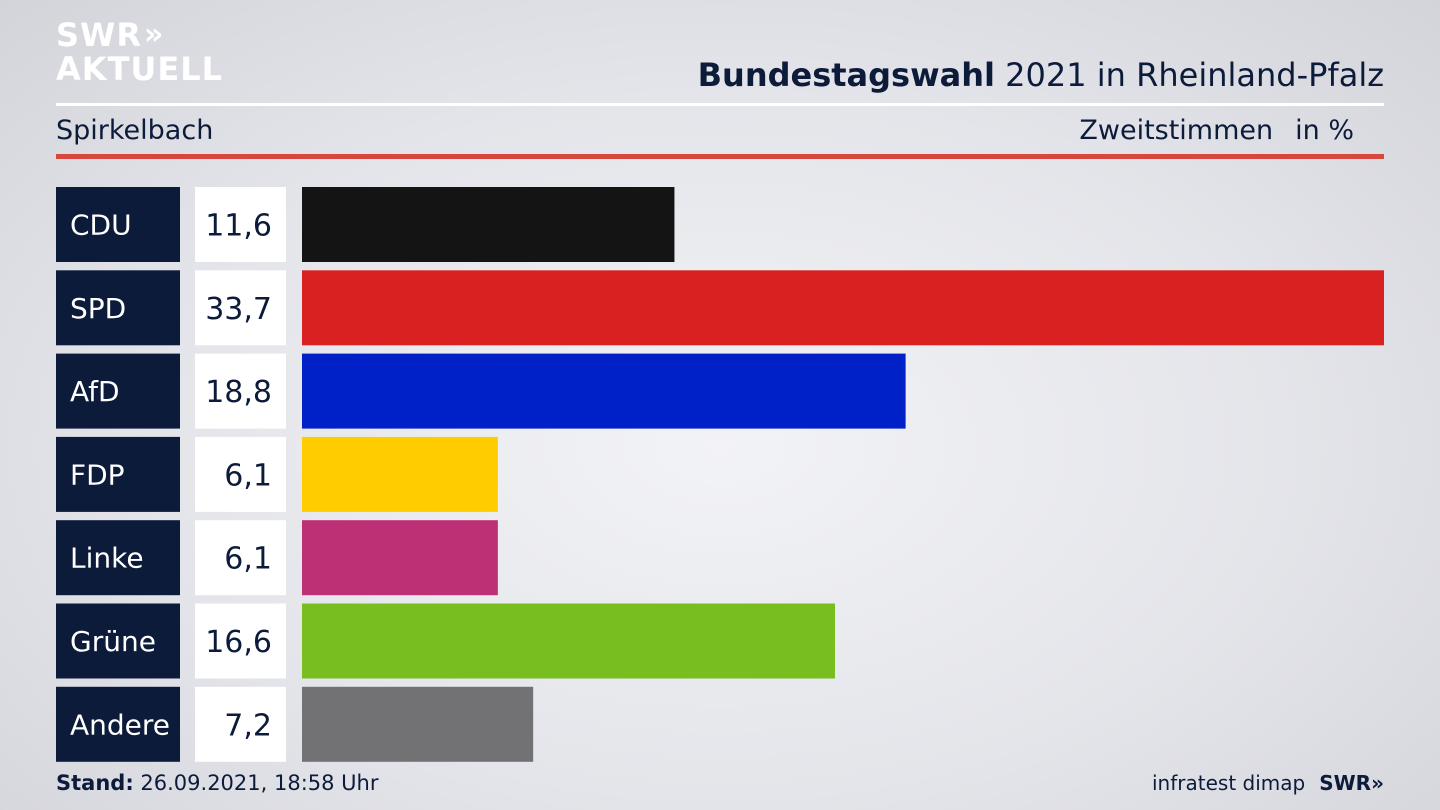  Describe the element at coordinates (95, 783) in the screenshot. I see `stand-label: Stand:` at that location.